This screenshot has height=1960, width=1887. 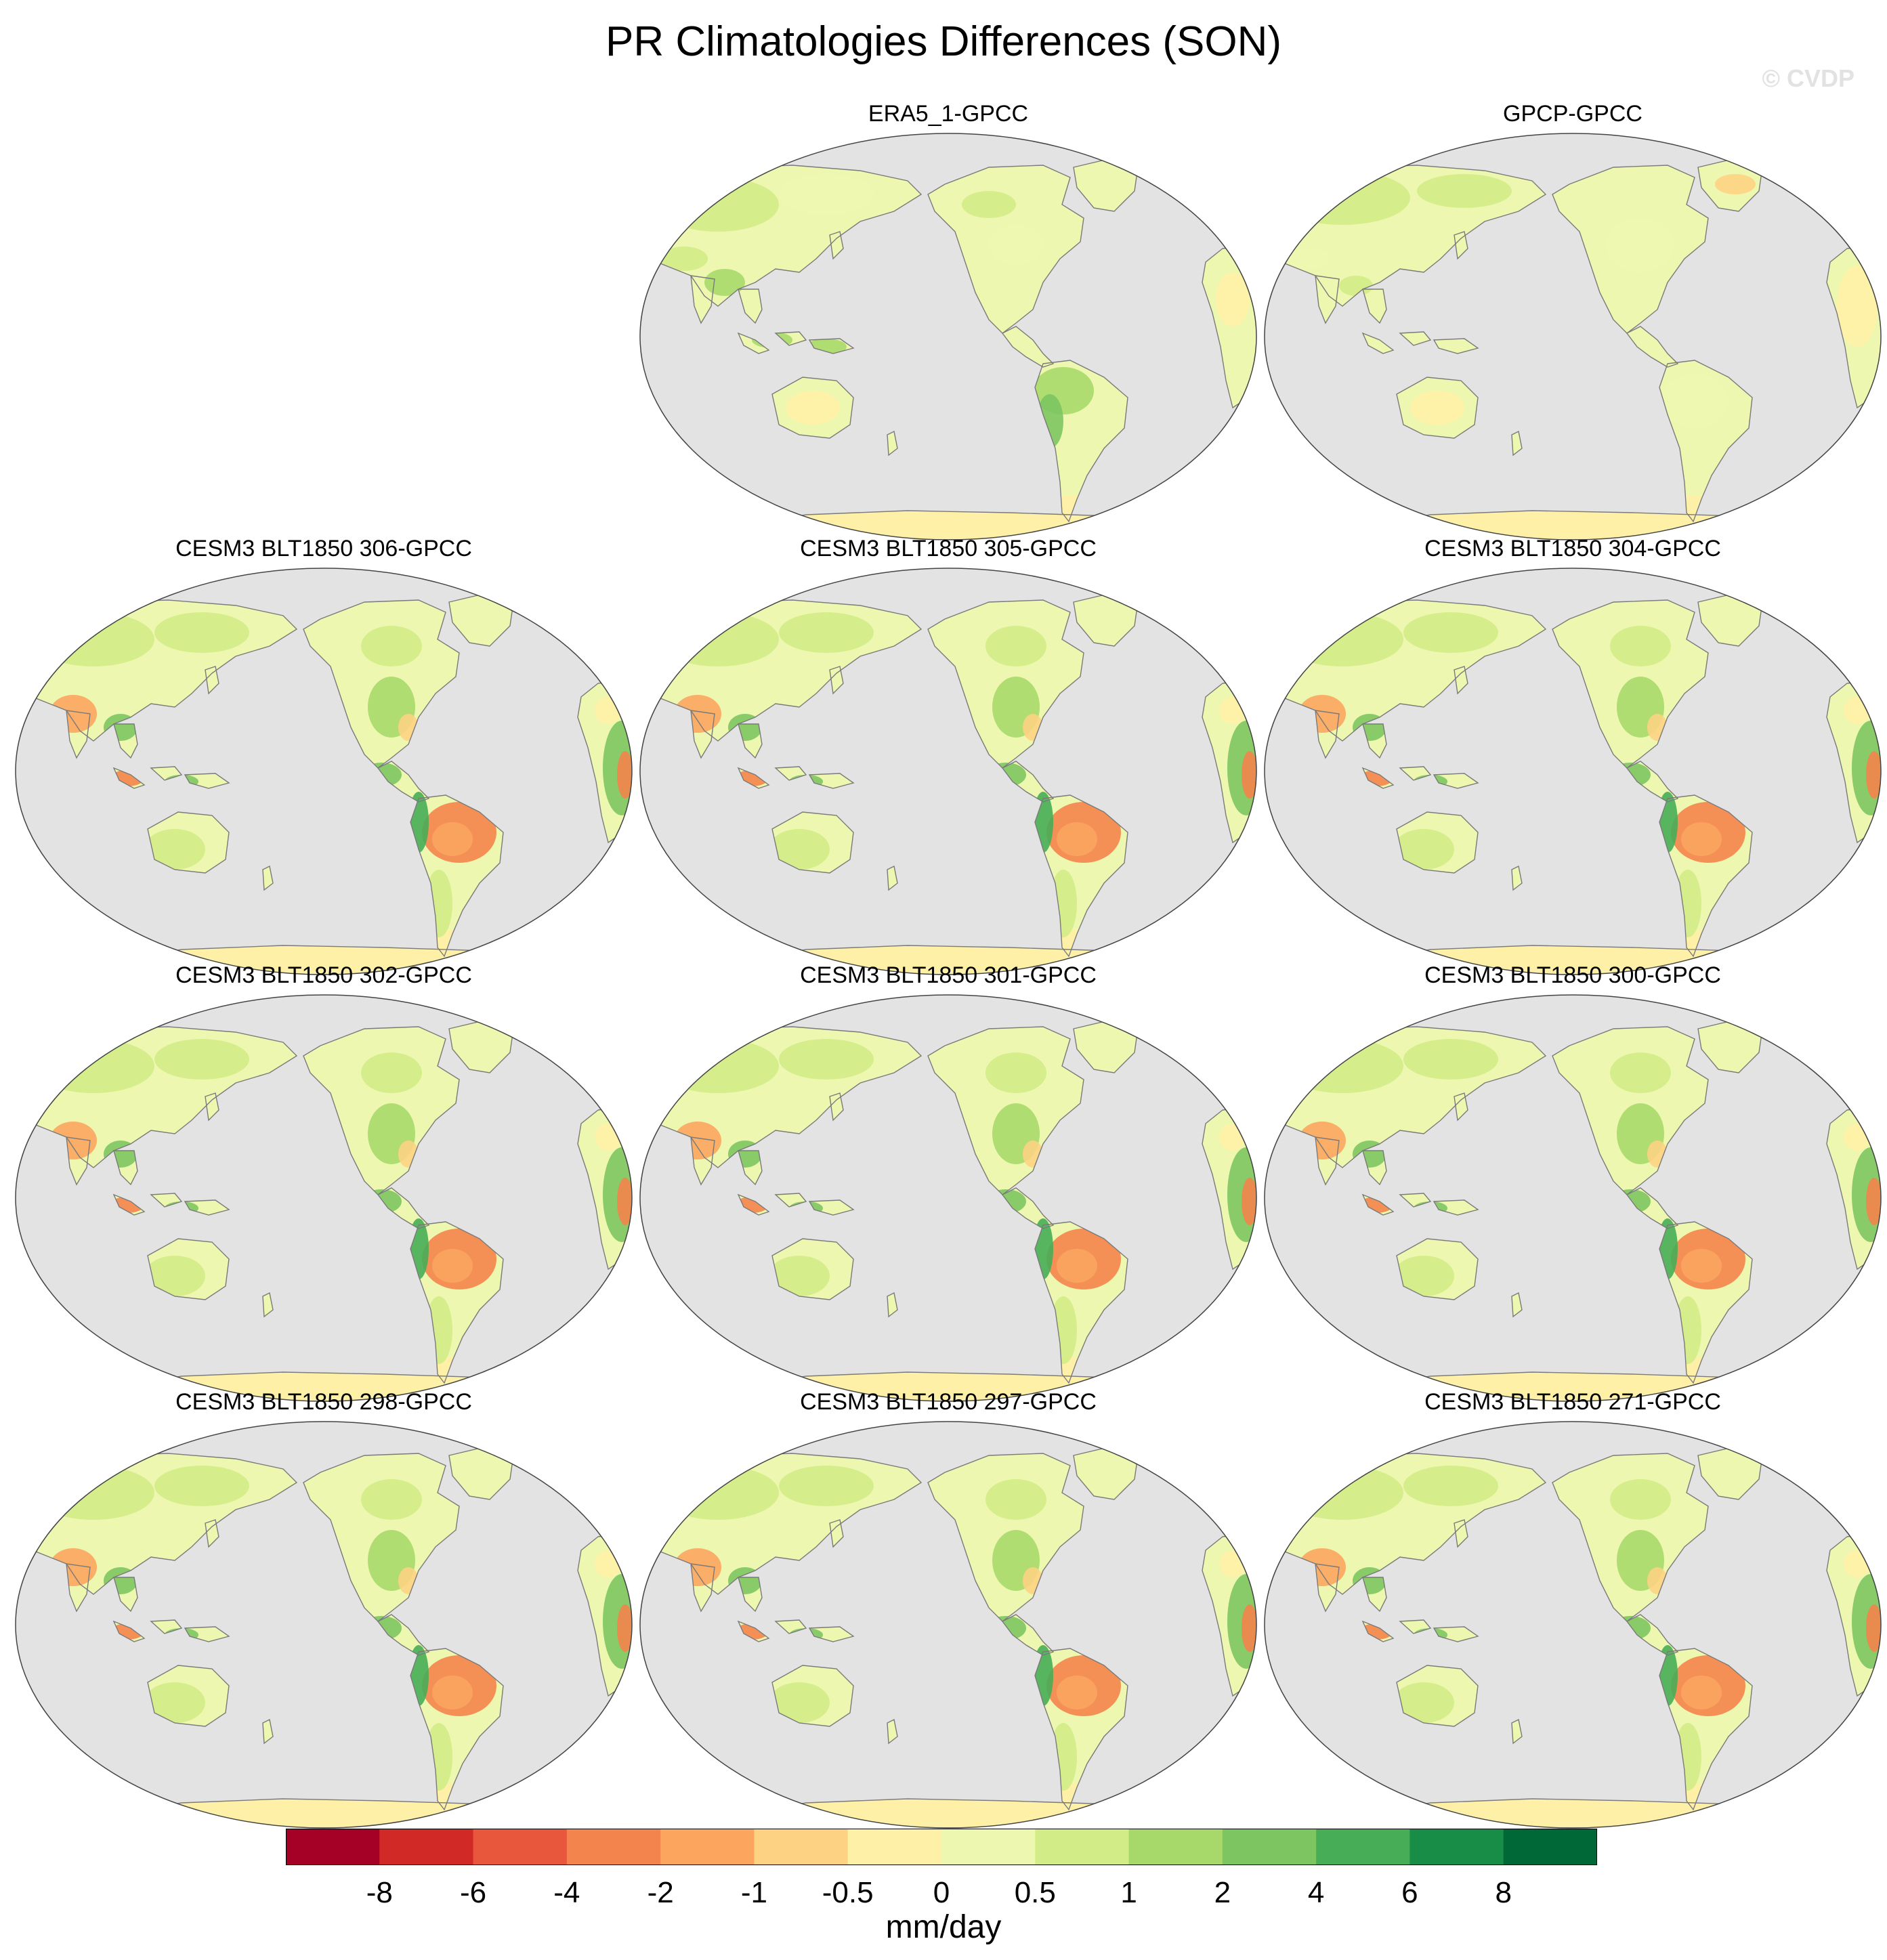 What do you see at coordinates (1572, 1402) in the screenshot?
I see `panel-title: CESM3 BLT1850 271-GPCC` at bounding box center [1572, 1402].